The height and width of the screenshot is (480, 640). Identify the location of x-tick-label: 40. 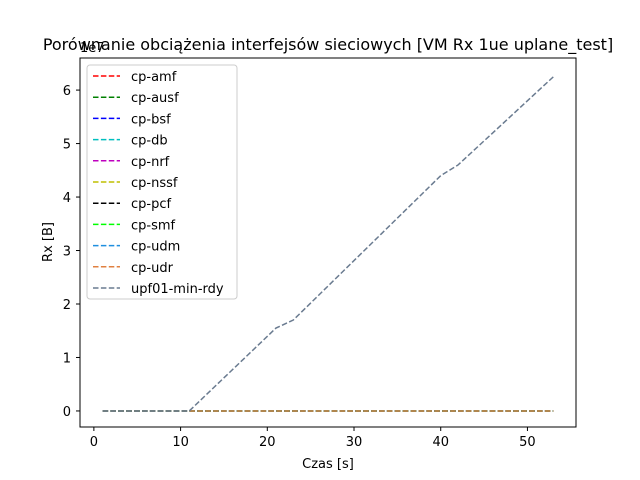
(440, 442).